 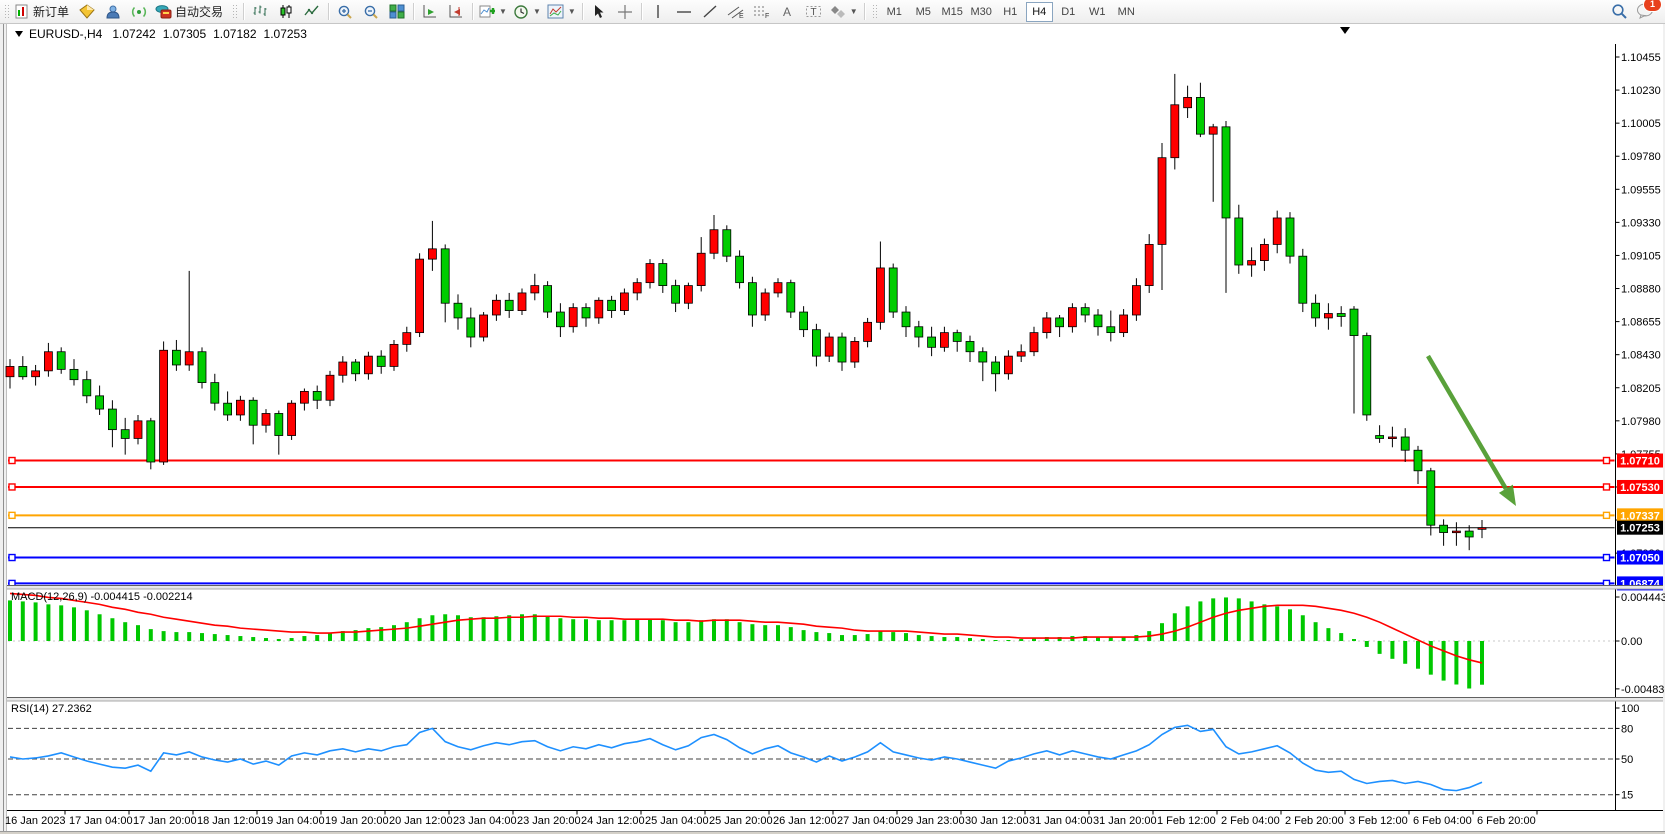 I want to click on new-order-button: 新订单, so click(x=43, y=12).